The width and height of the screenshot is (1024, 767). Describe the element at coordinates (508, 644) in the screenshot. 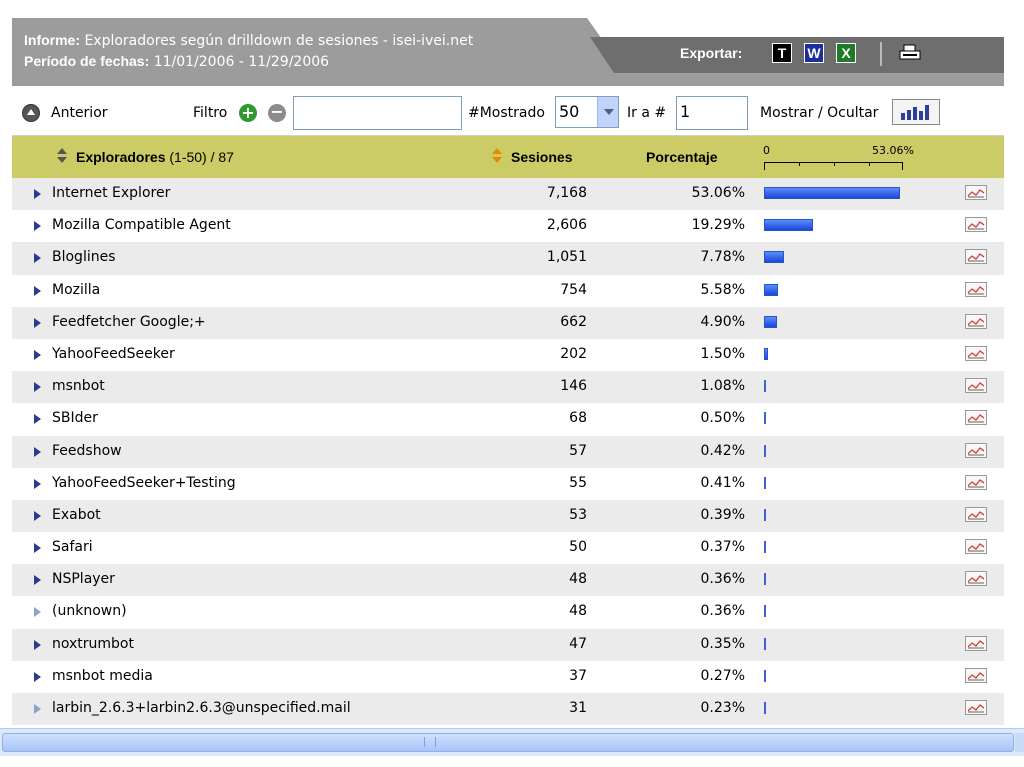

I see `table-row: noxtrumbot 47 0.35%` at that location.